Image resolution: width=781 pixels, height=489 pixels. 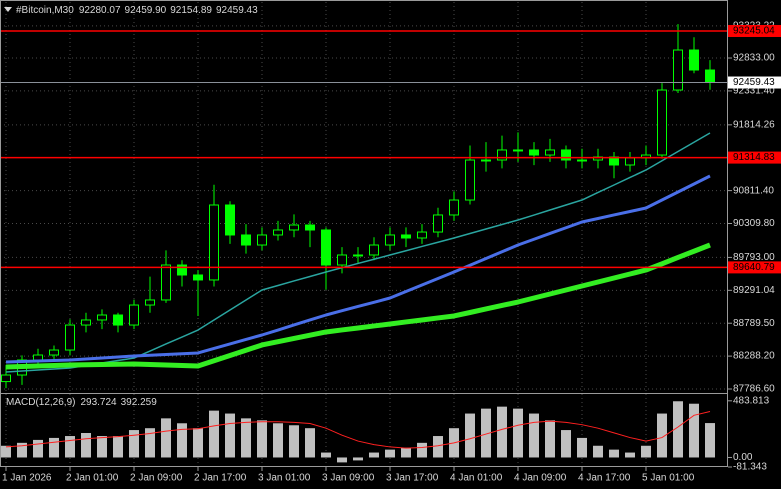 I want to click on macd-signal-value: 392.259, so click(x=139, y=402).